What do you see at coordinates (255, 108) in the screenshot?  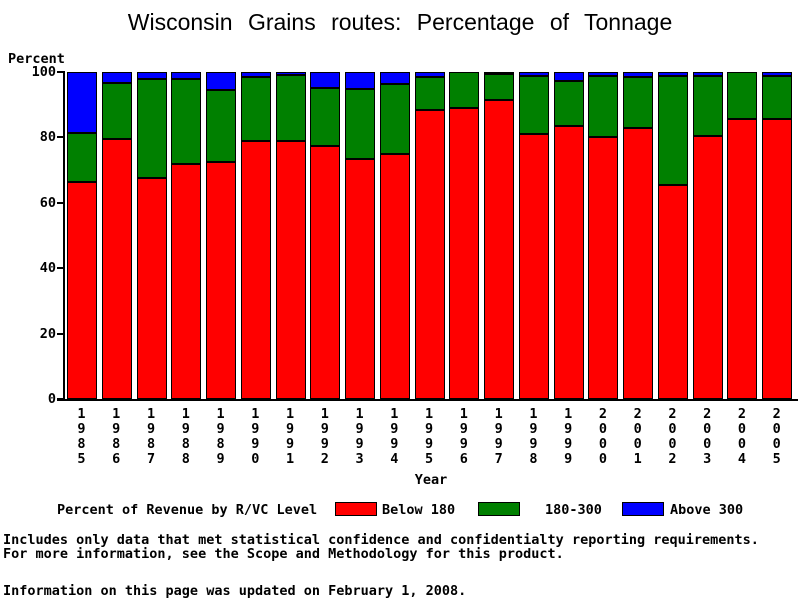 I see `segment-180-300-1990` at bounding box center [255, 108].